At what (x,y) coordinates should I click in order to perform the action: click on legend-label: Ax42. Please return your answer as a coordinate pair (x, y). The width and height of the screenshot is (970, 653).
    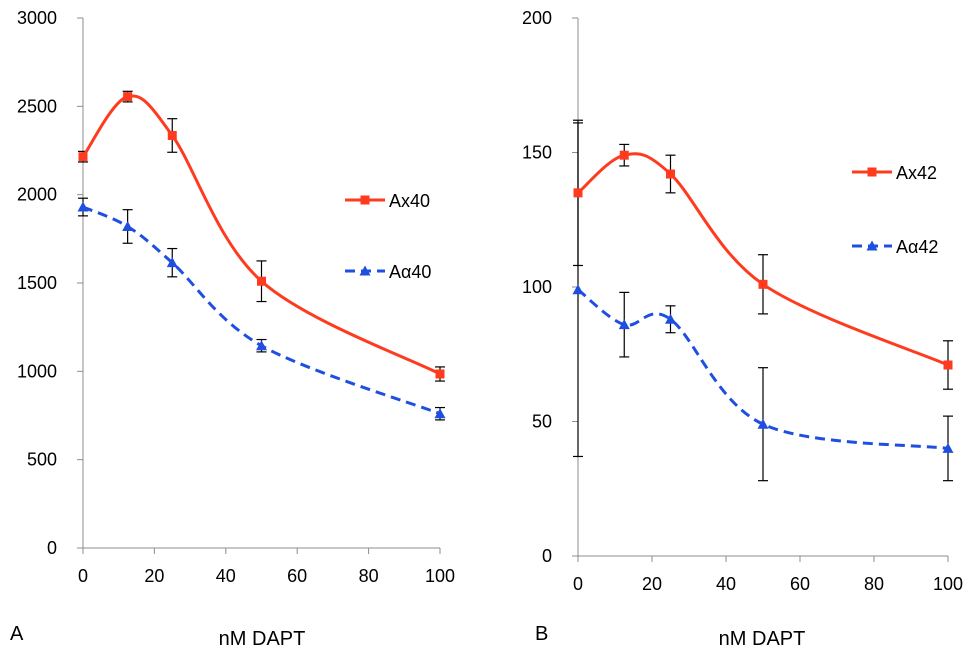
    Looking at the image, I should click on (916, 173).